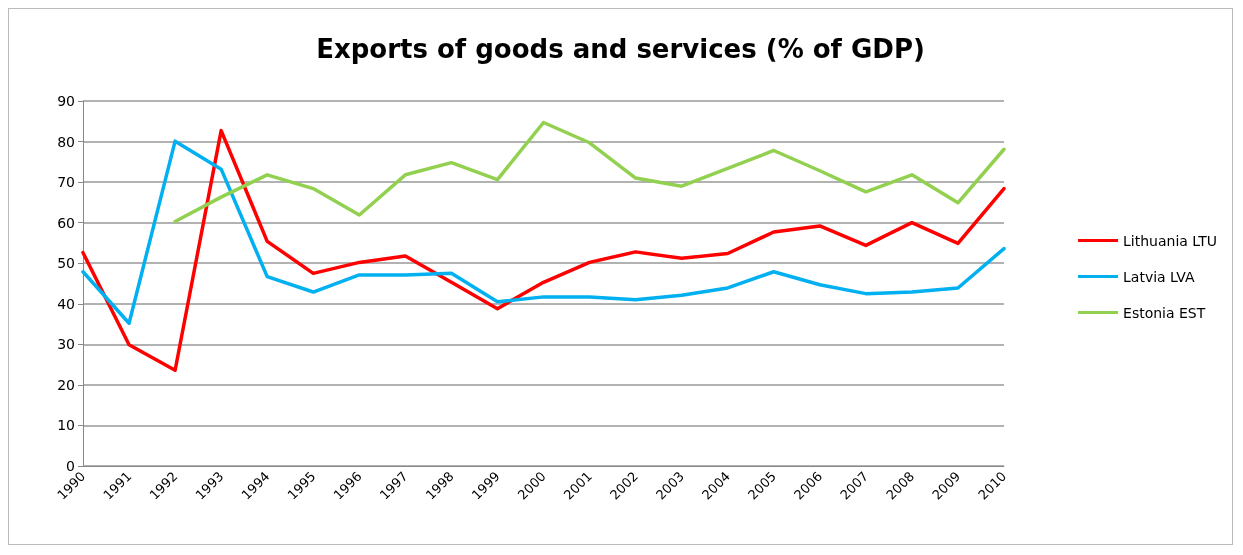 The image size is (1243, 555). Describe the element at coordinates (1159, 276) in the screenshot. I see `legend-label: Latvia LVA` at that location.